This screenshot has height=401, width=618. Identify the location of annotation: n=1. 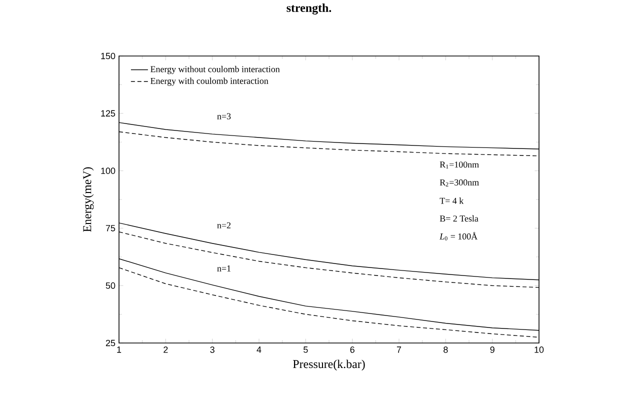
(223, 268).